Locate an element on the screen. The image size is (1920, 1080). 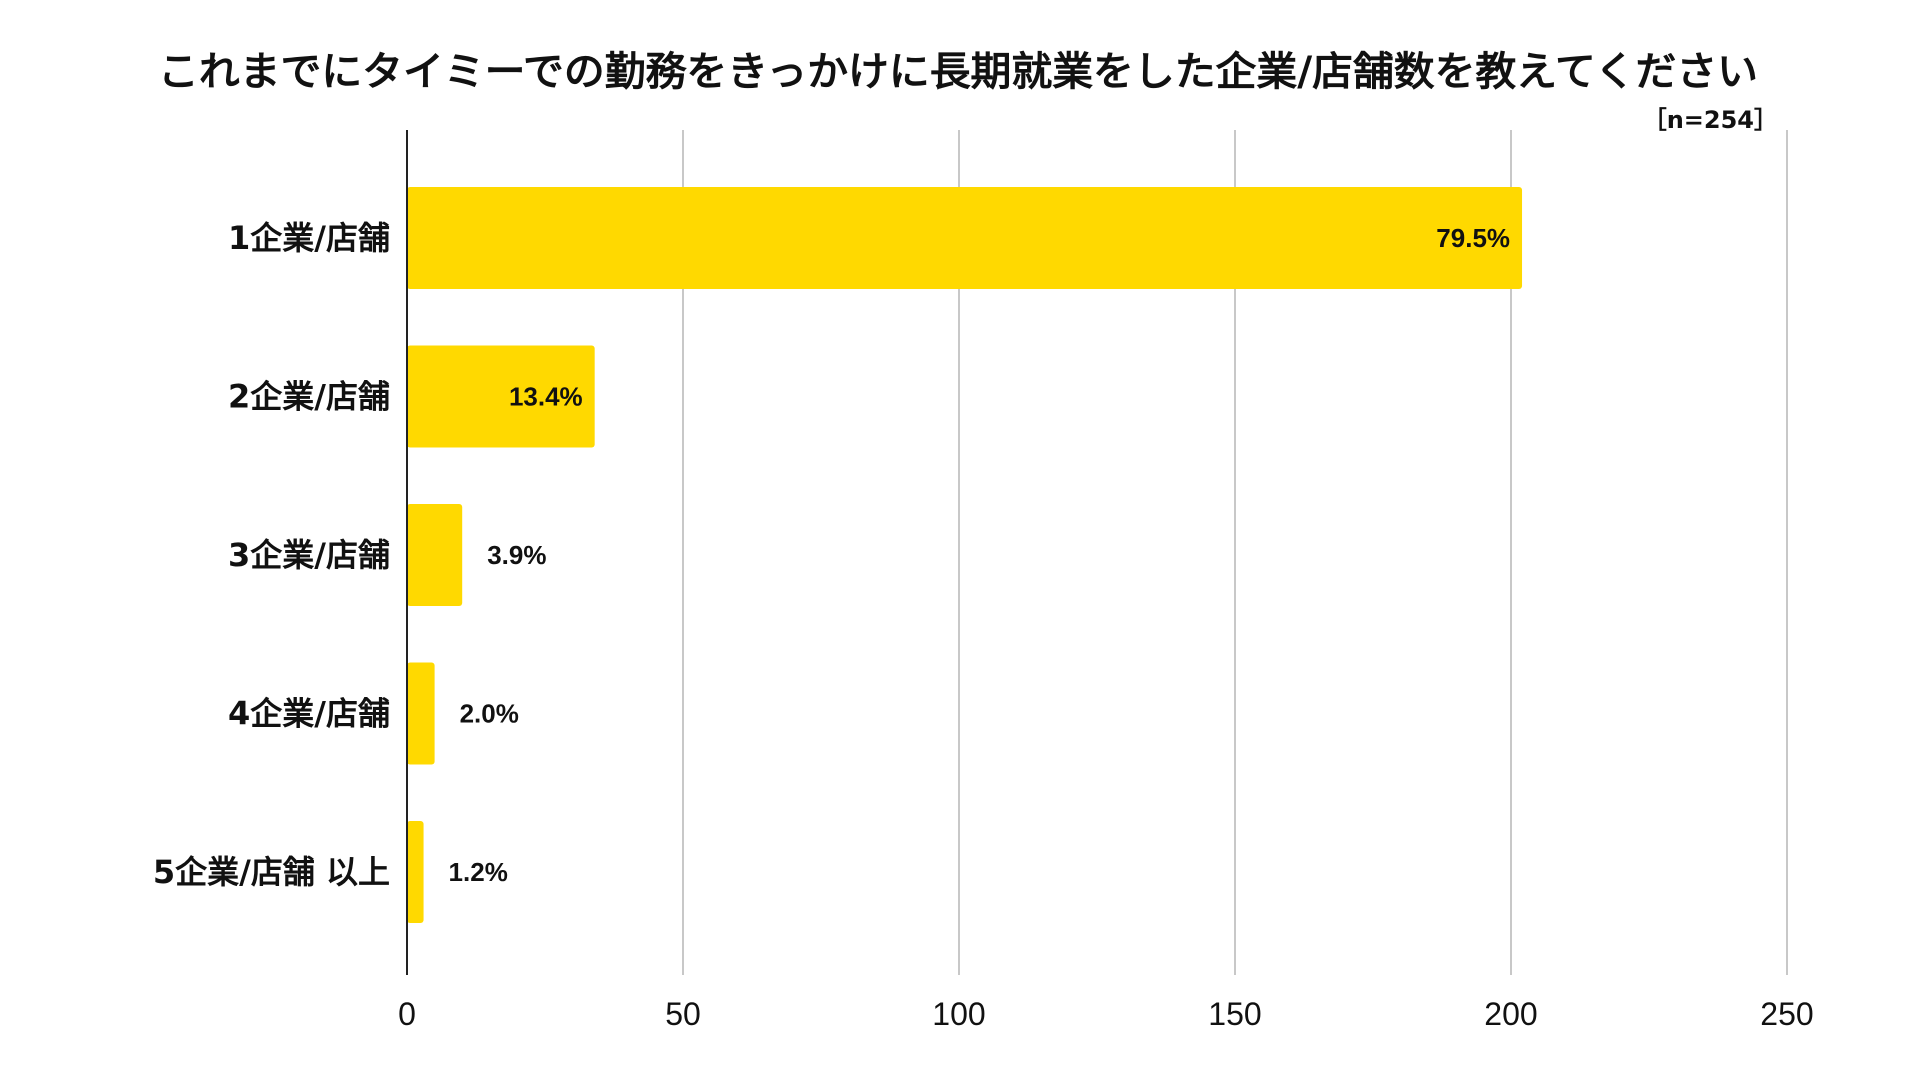
x-tick-label-50: 50 is located at coordinates (683, 1014).